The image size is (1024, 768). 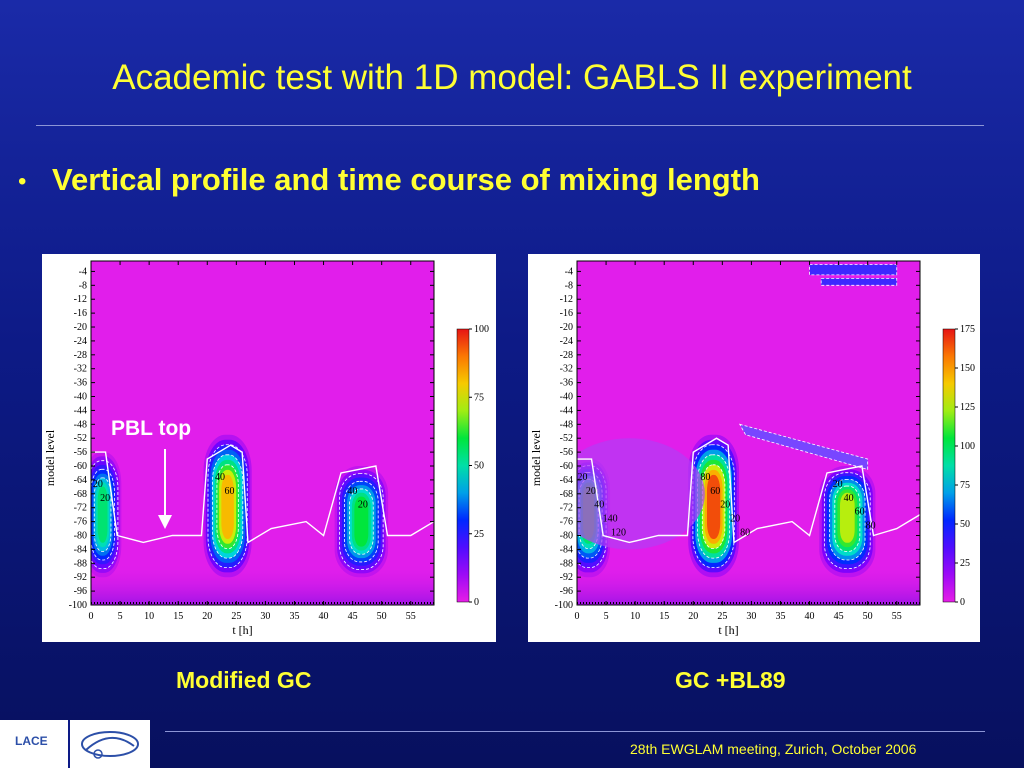 I want to click on y-tick-label: -80, so click(x=566, y=536).